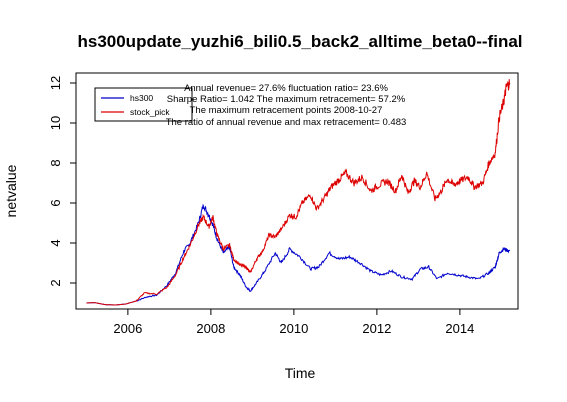 Image resolution: width=567 pixels, height=402 pixels. Describe the element at coordinates (62, 181) in the screenshot. I see `y-axis: 2 4 6 8 10 12` at that location.